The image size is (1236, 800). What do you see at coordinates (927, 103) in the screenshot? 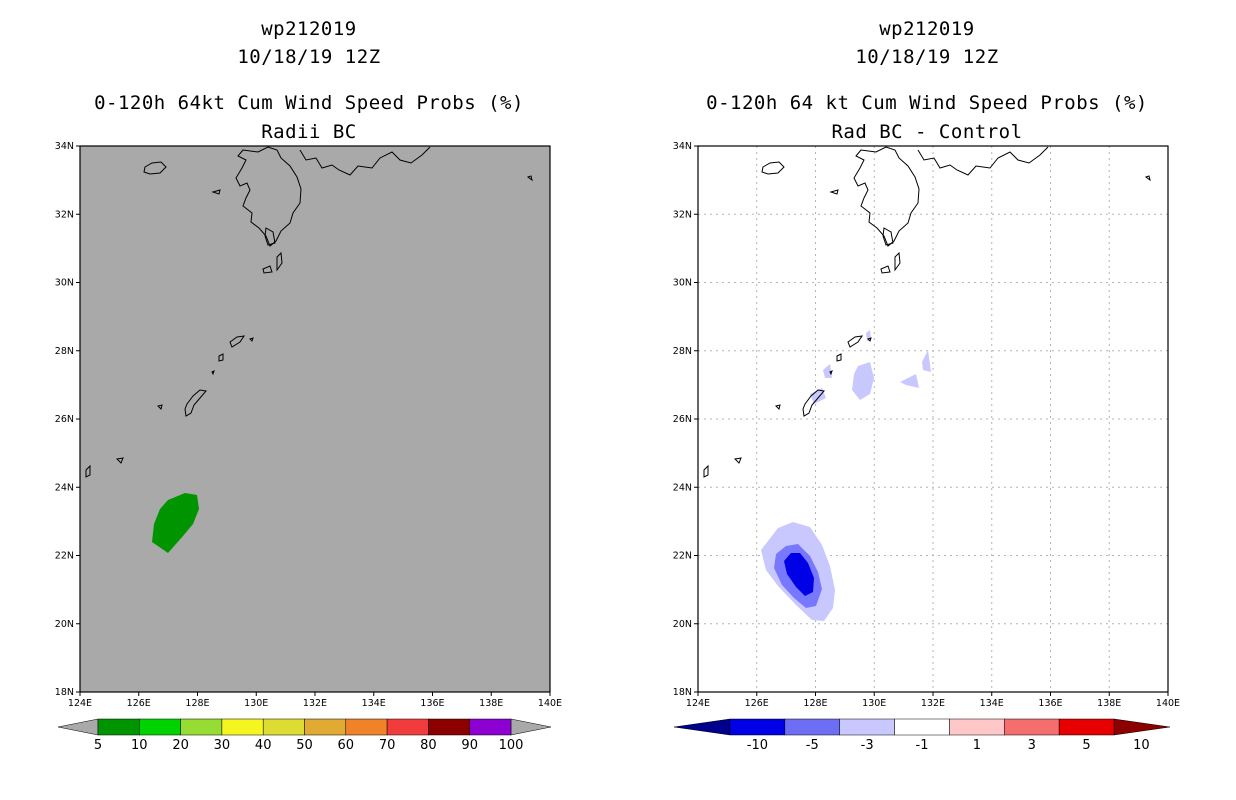
I see `right-title-product: 0-120h 64 kt Cum Wind Speed Probs (%)` at bounding box center [927, 103].